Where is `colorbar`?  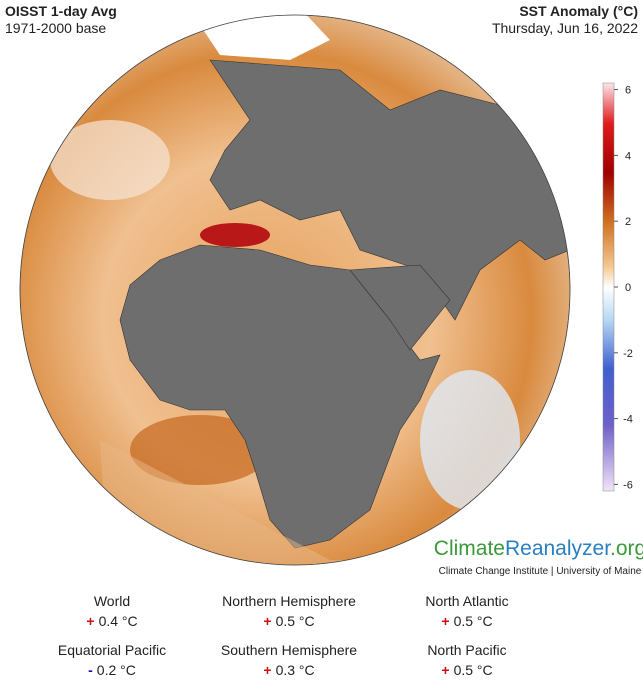
colorbar is located at coordinates (608, 287).